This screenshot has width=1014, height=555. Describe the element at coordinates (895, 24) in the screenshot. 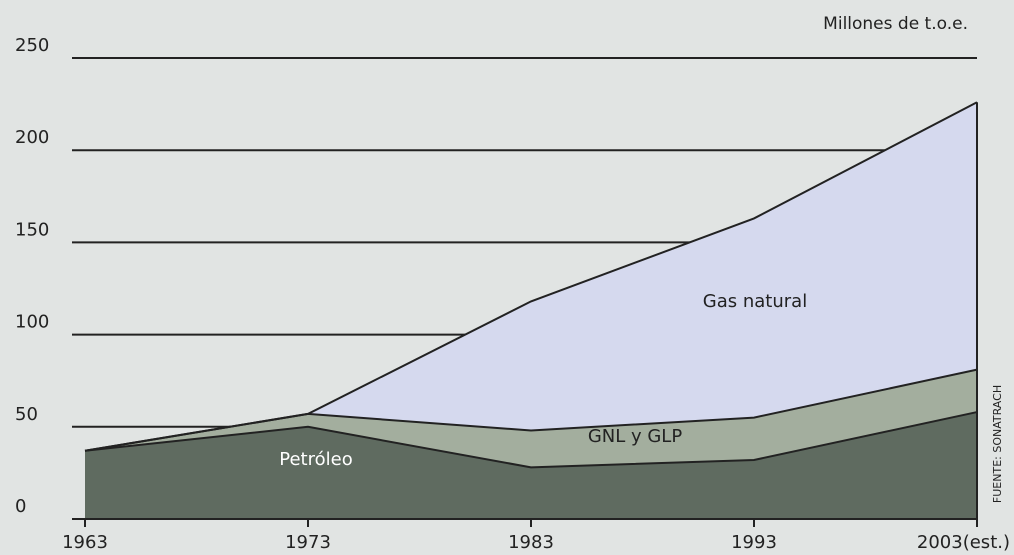

I see `unit-label: Millones de t.o.e.` at that location.